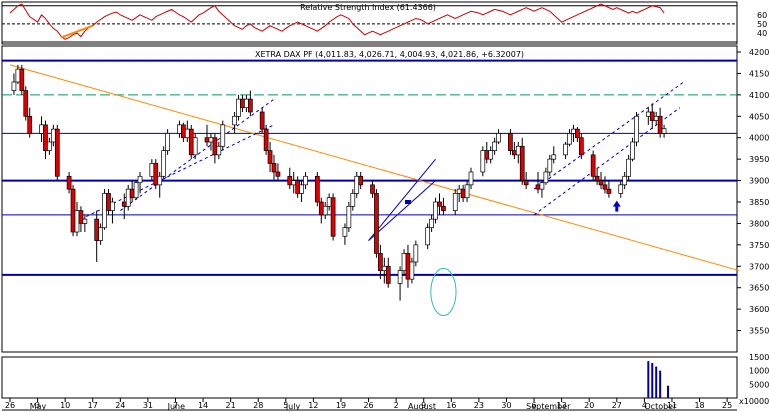 Image resolution: width=770 pixels, height=412 pixels. What do you see at coordinates (727, 405) in the screenshot?
I see `x-tick-label-26: 25` at bounding box center [727, 405].